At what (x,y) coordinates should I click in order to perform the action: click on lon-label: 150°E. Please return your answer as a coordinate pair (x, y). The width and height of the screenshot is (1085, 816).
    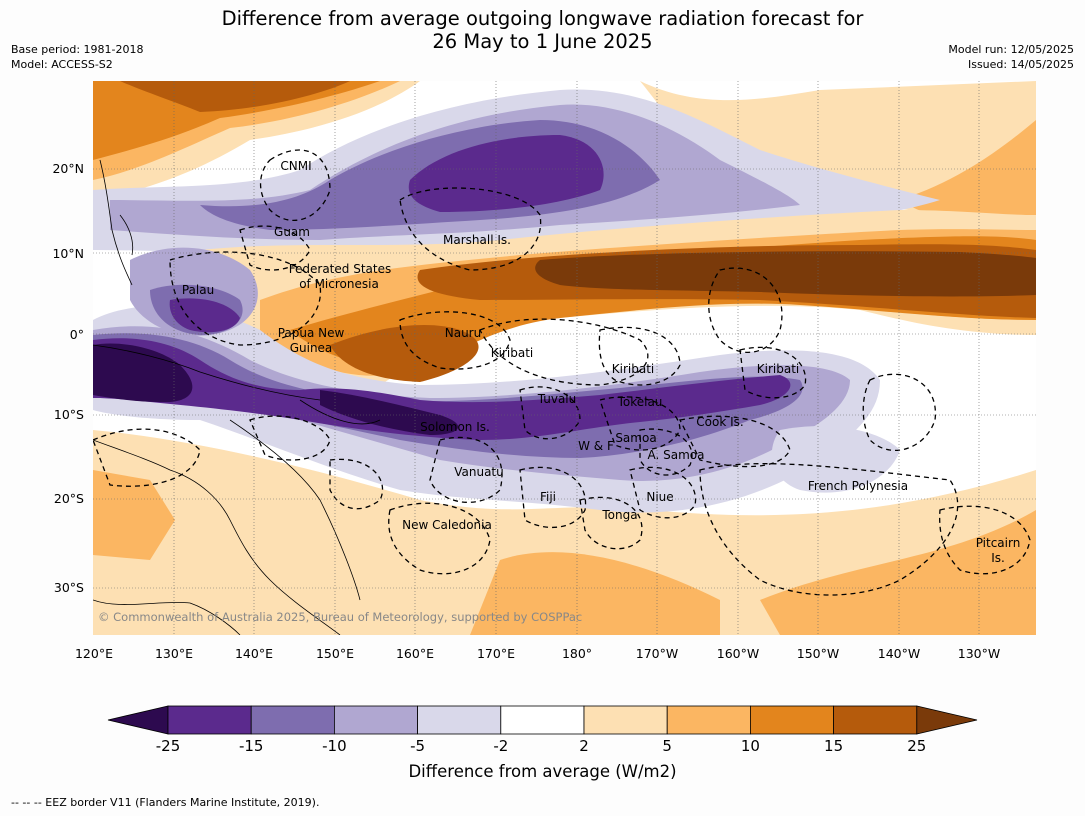
    Looking at the image, I should click on (335, 653).